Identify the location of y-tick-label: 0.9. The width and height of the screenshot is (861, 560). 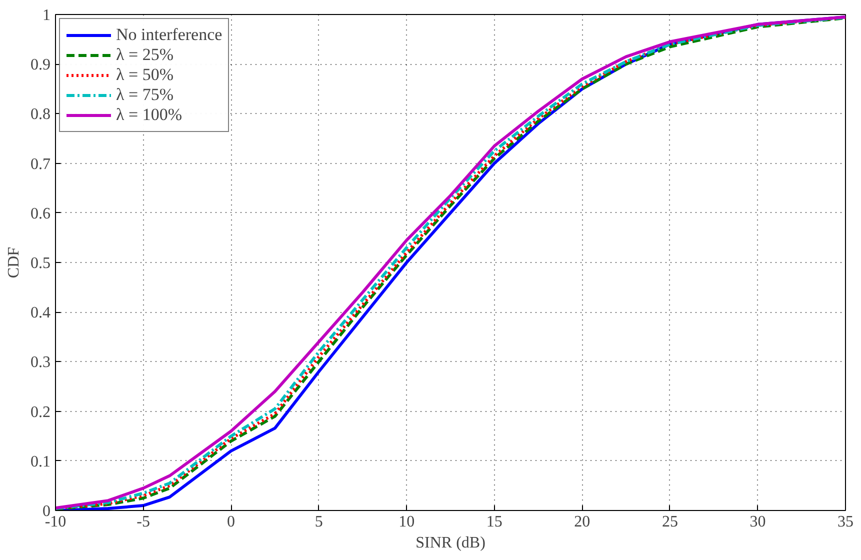
(40, 65).